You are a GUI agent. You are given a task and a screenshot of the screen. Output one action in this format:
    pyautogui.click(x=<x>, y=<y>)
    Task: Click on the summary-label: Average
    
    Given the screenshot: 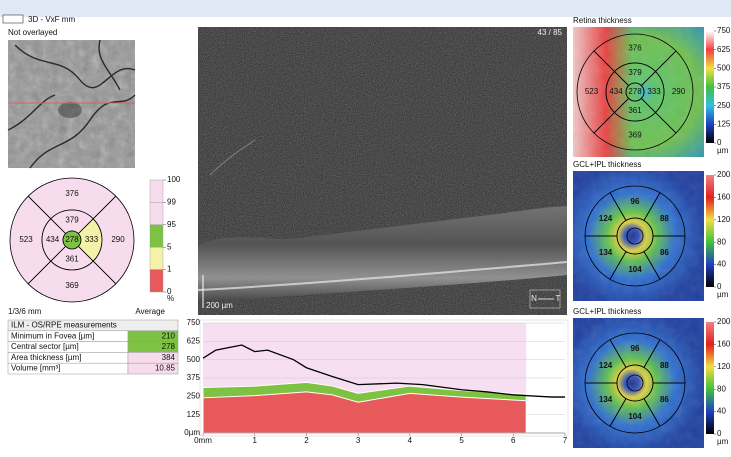 What is the action you would take?
    pyautogui.click(x=150, y=311)
    